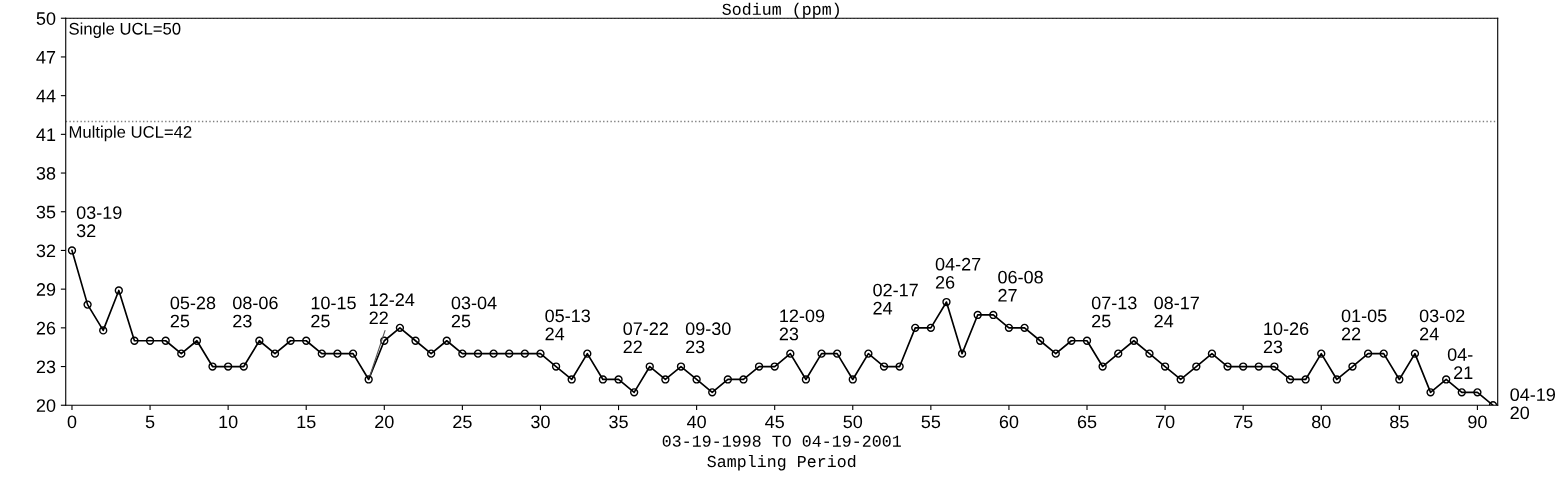  Describe the element at coordinates (1009, 422) in the screenshot. I see `x-tick-label: 60` at that location.